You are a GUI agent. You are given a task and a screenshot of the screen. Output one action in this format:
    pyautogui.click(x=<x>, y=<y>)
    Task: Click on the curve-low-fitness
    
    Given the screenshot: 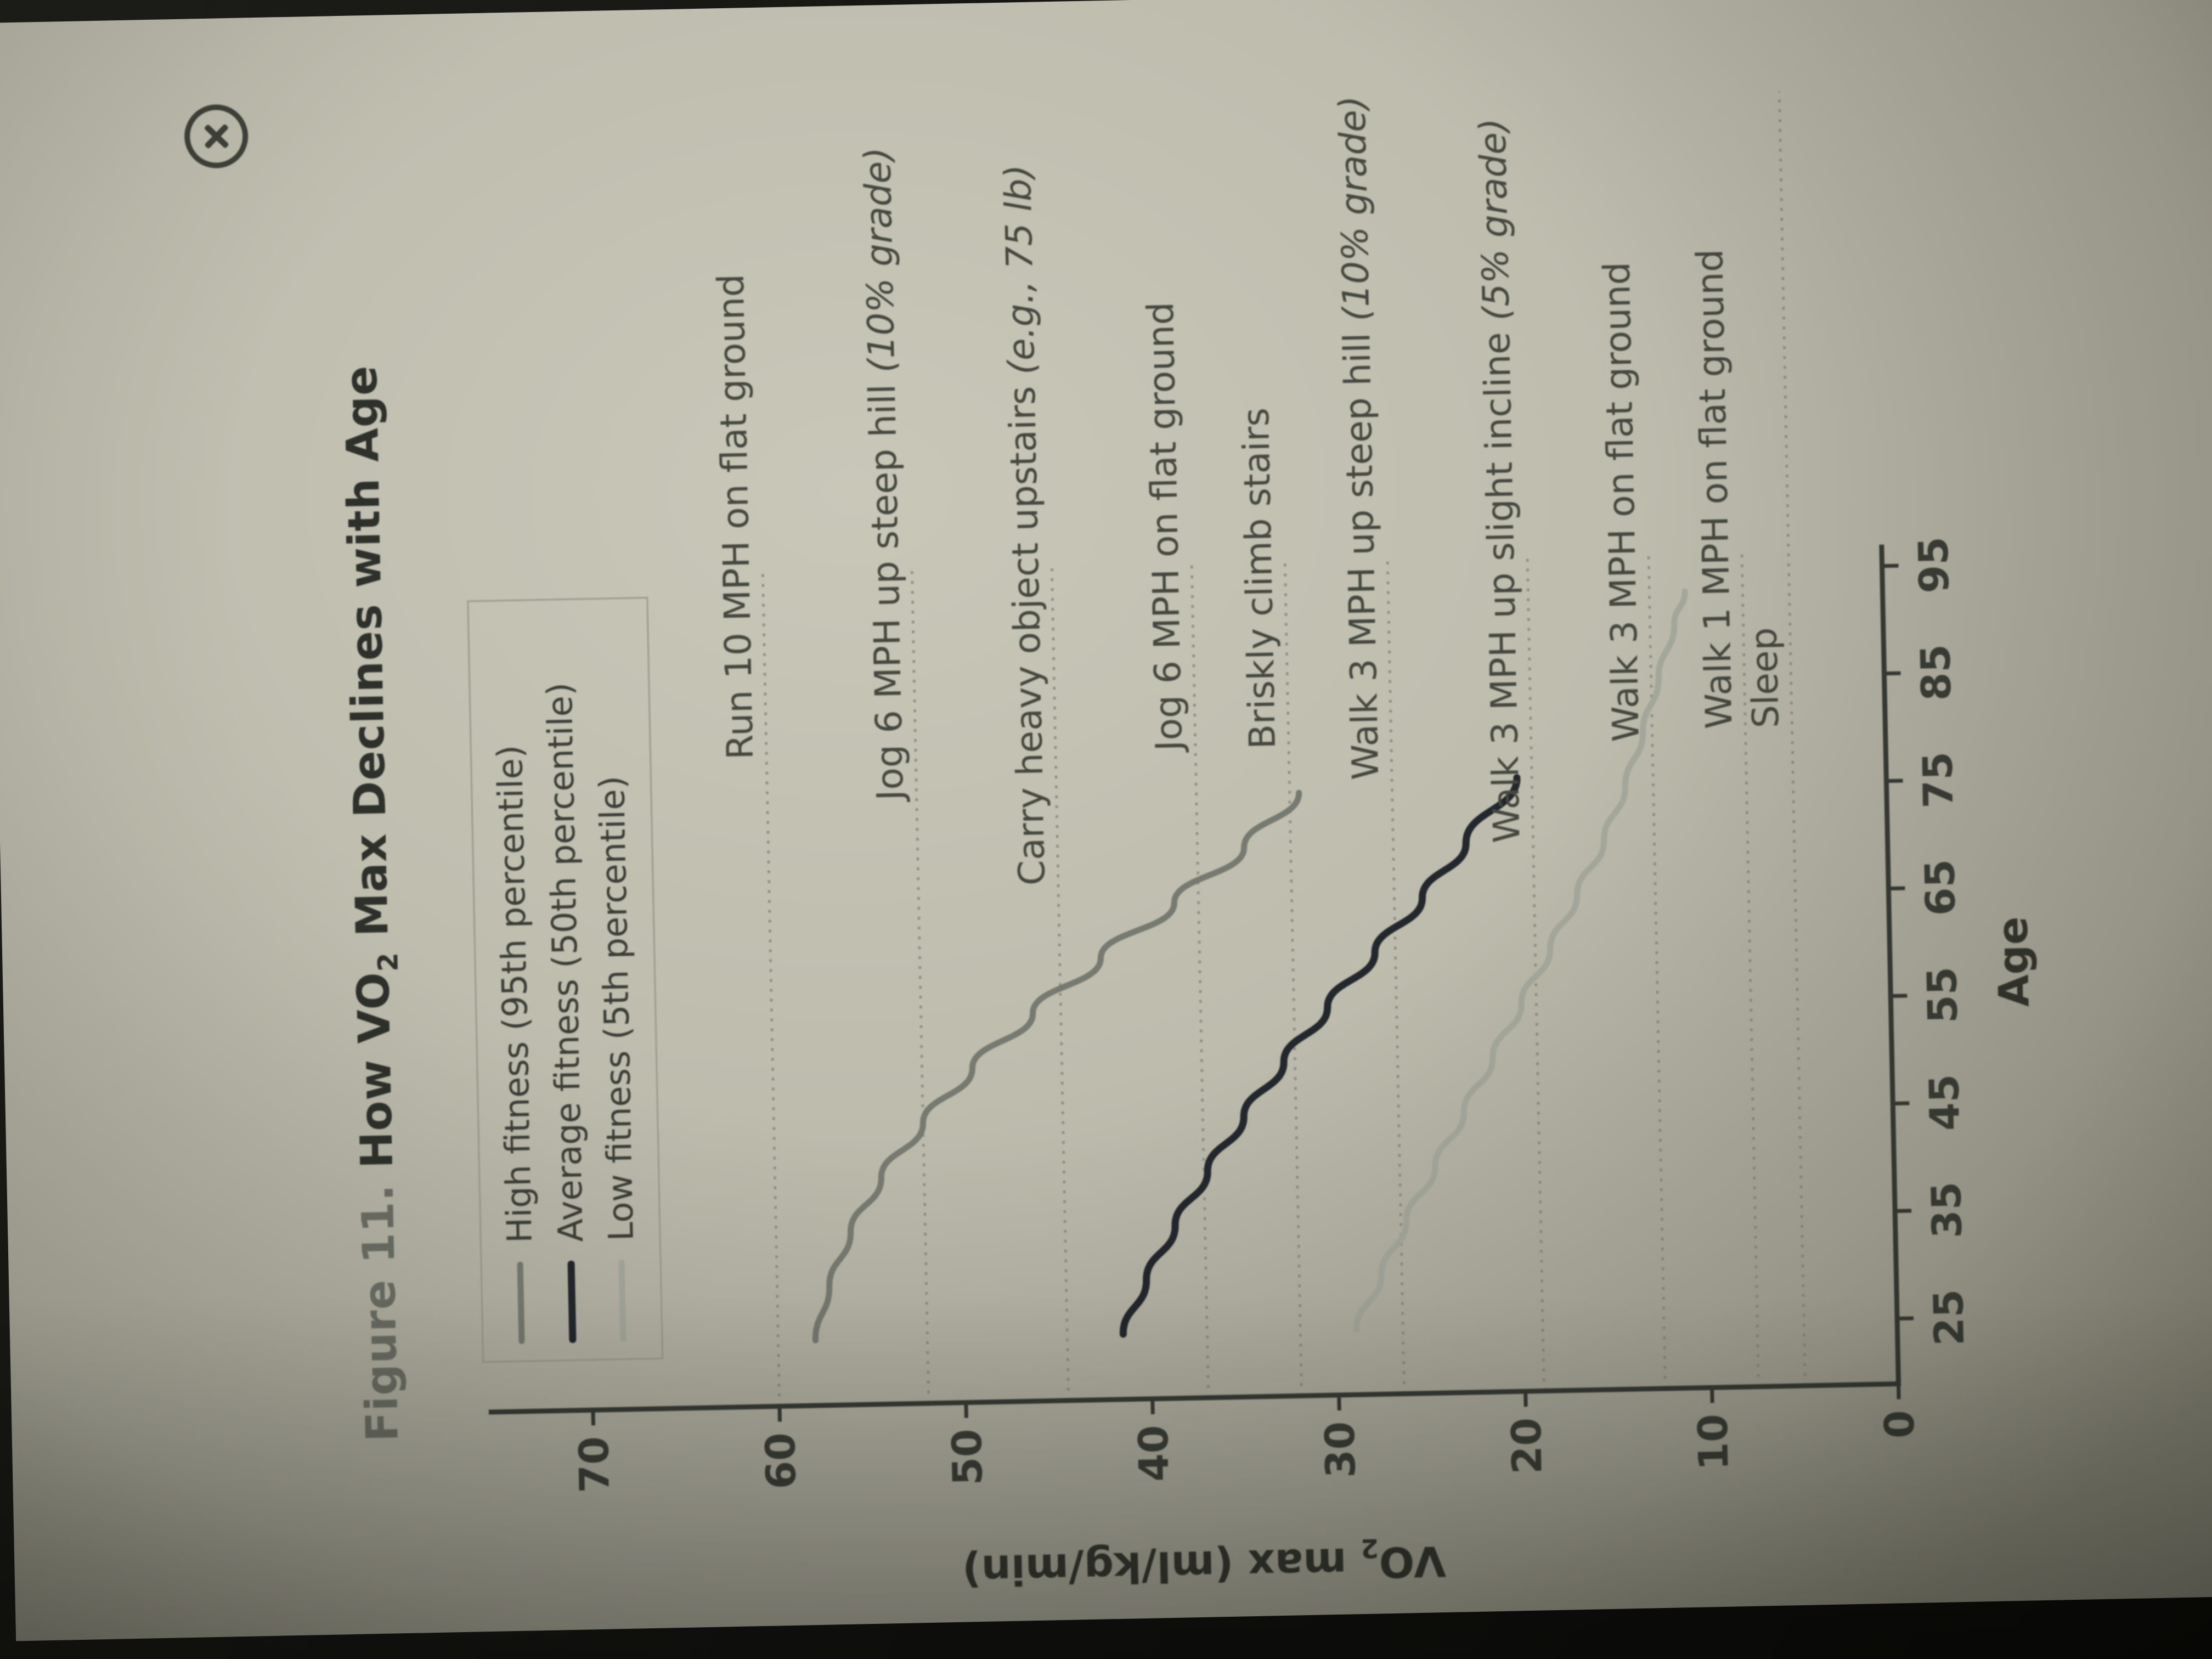 What is the action you would take?
    pyautogui.click(x=1520, y=960)
    